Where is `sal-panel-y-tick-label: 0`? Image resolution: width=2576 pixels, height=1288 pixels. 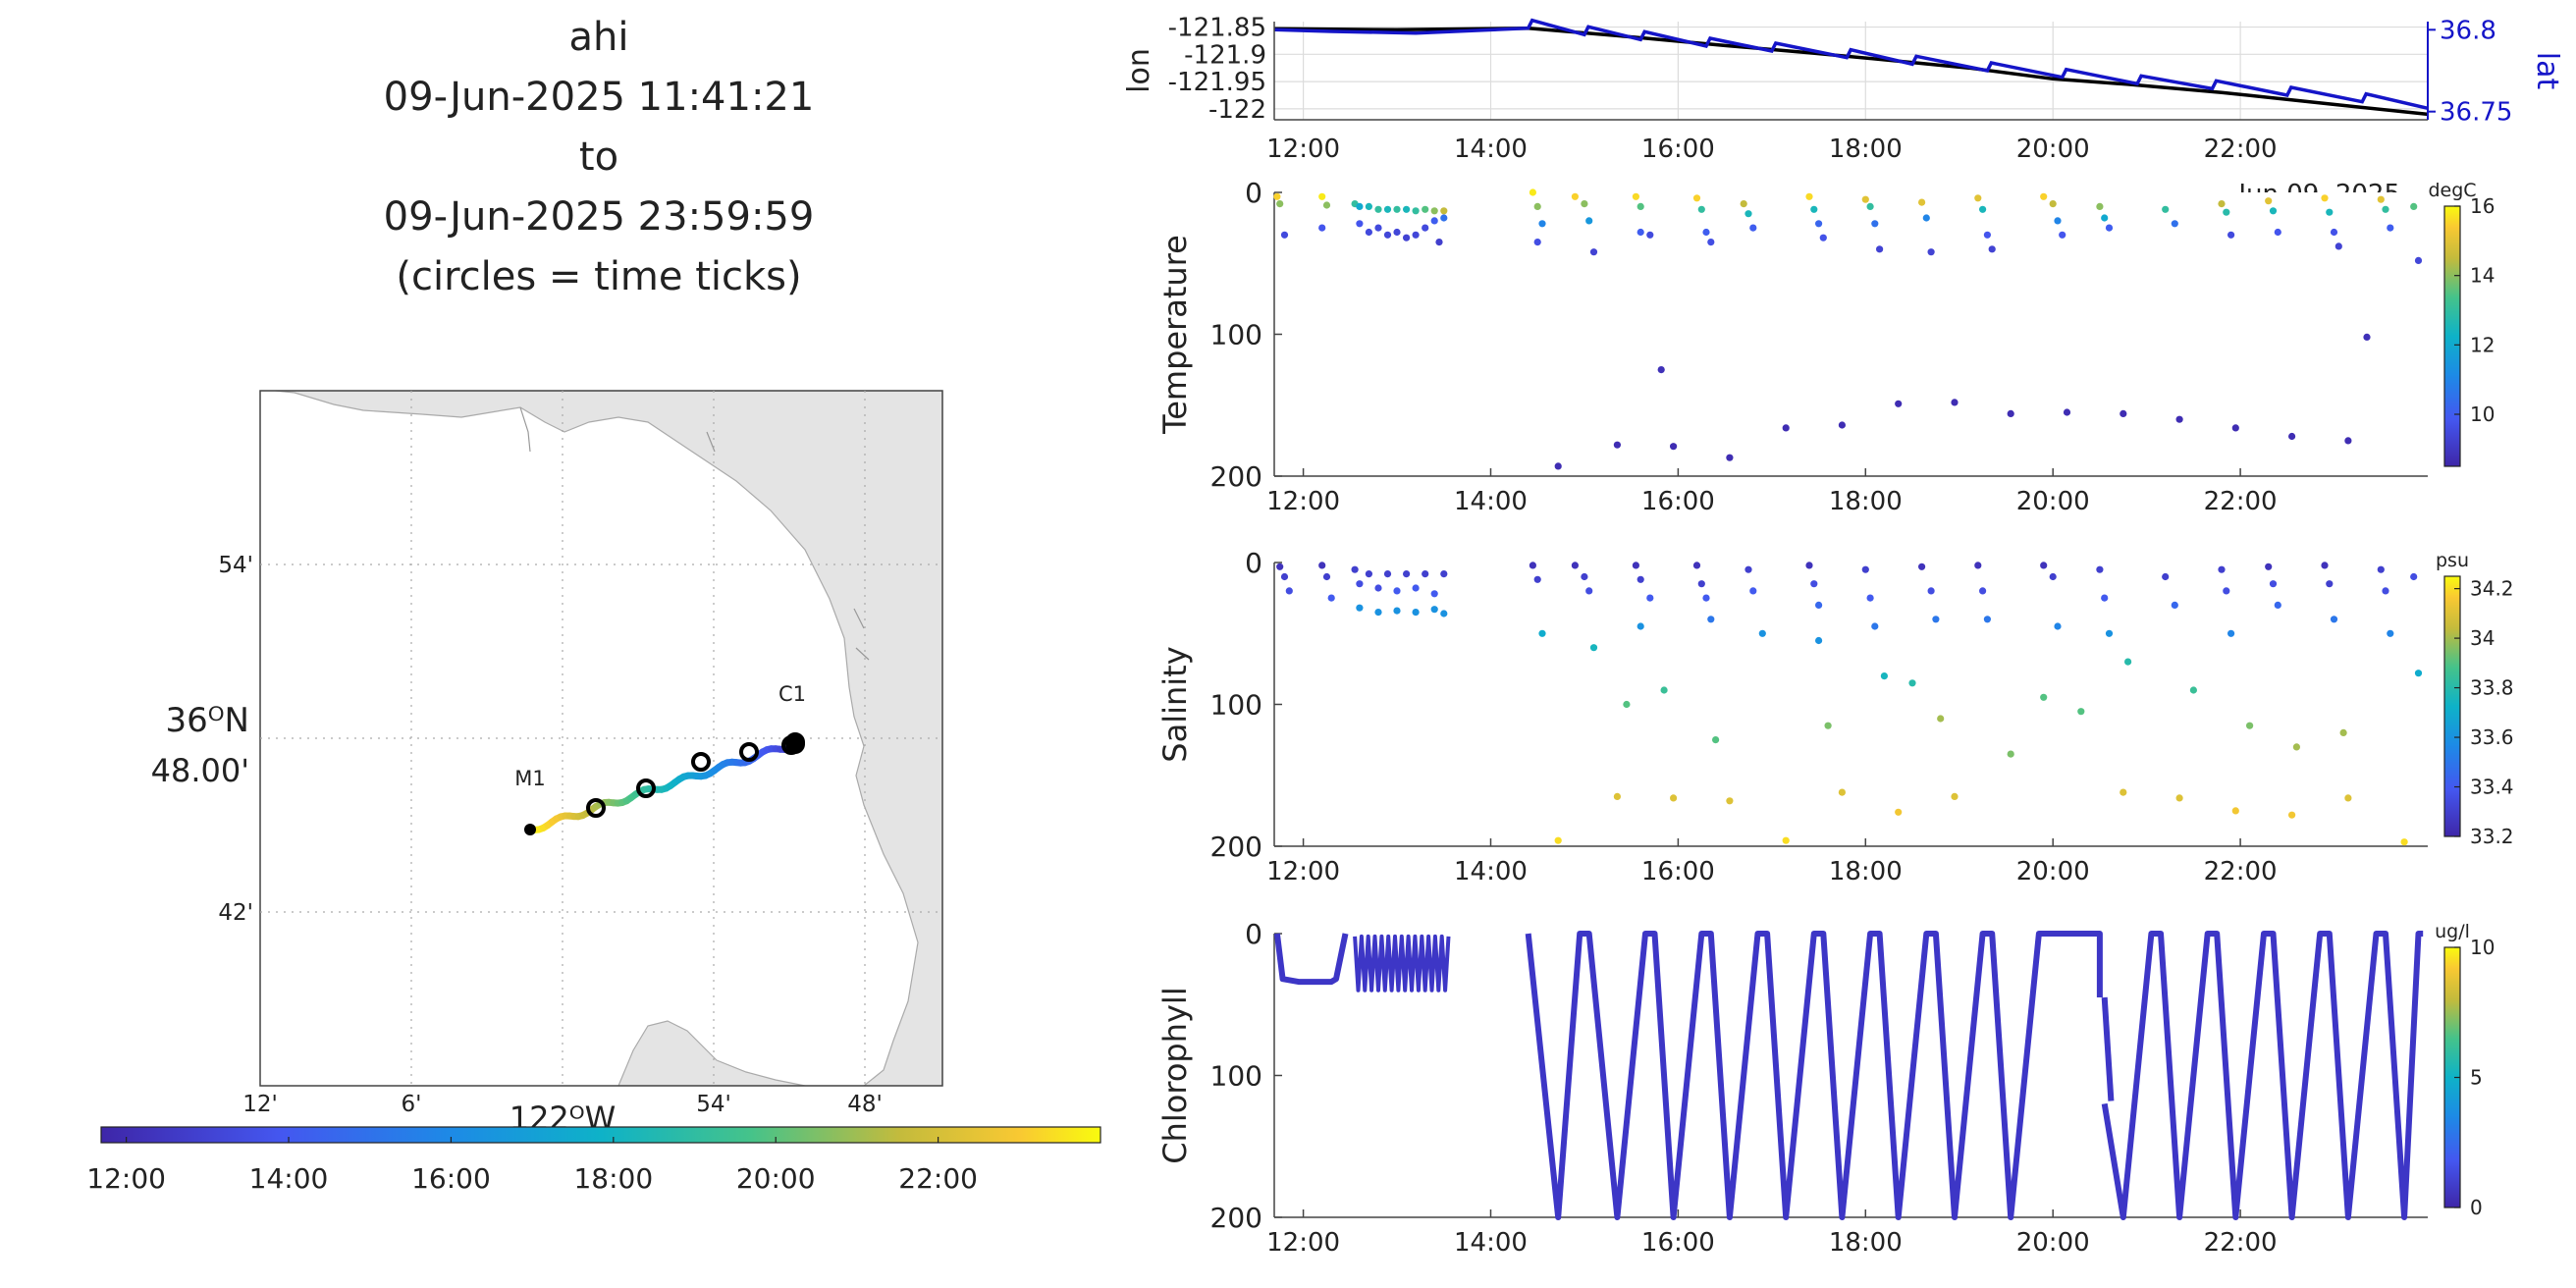 sal-panel-y-tick-label: 0 is located at coordinates (1253, 563).